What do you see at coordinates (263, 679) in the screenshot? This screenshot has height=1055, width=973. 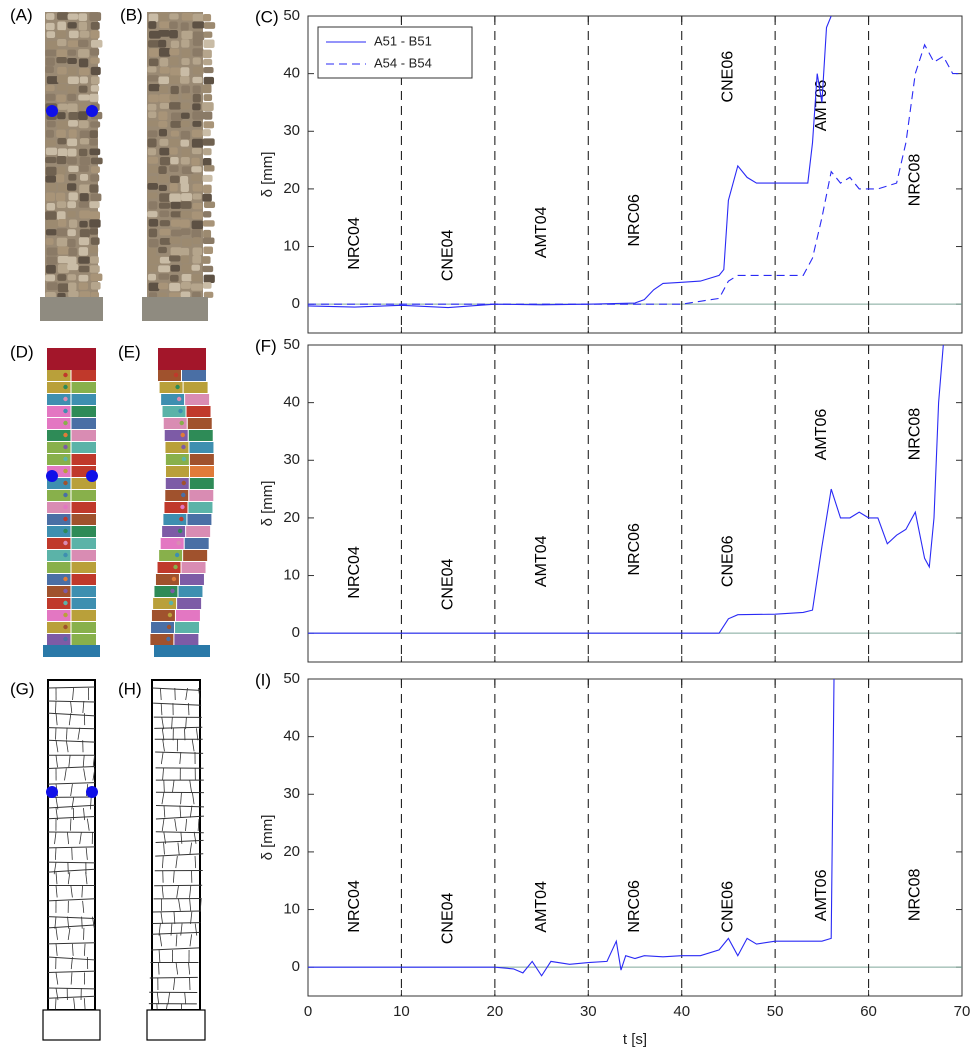 I see `panel-label: (I)` at bounding box center [263, 679].